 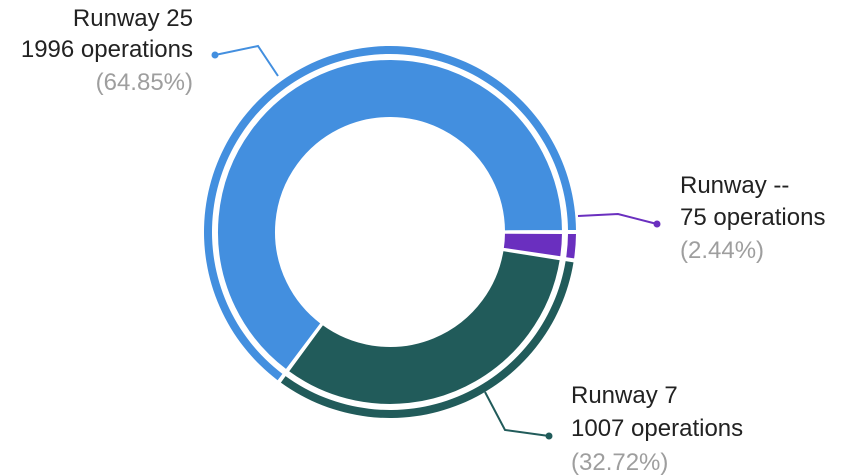 I want to click on label-runway-7-percent: (32.72%), so click(x=619, y=462).